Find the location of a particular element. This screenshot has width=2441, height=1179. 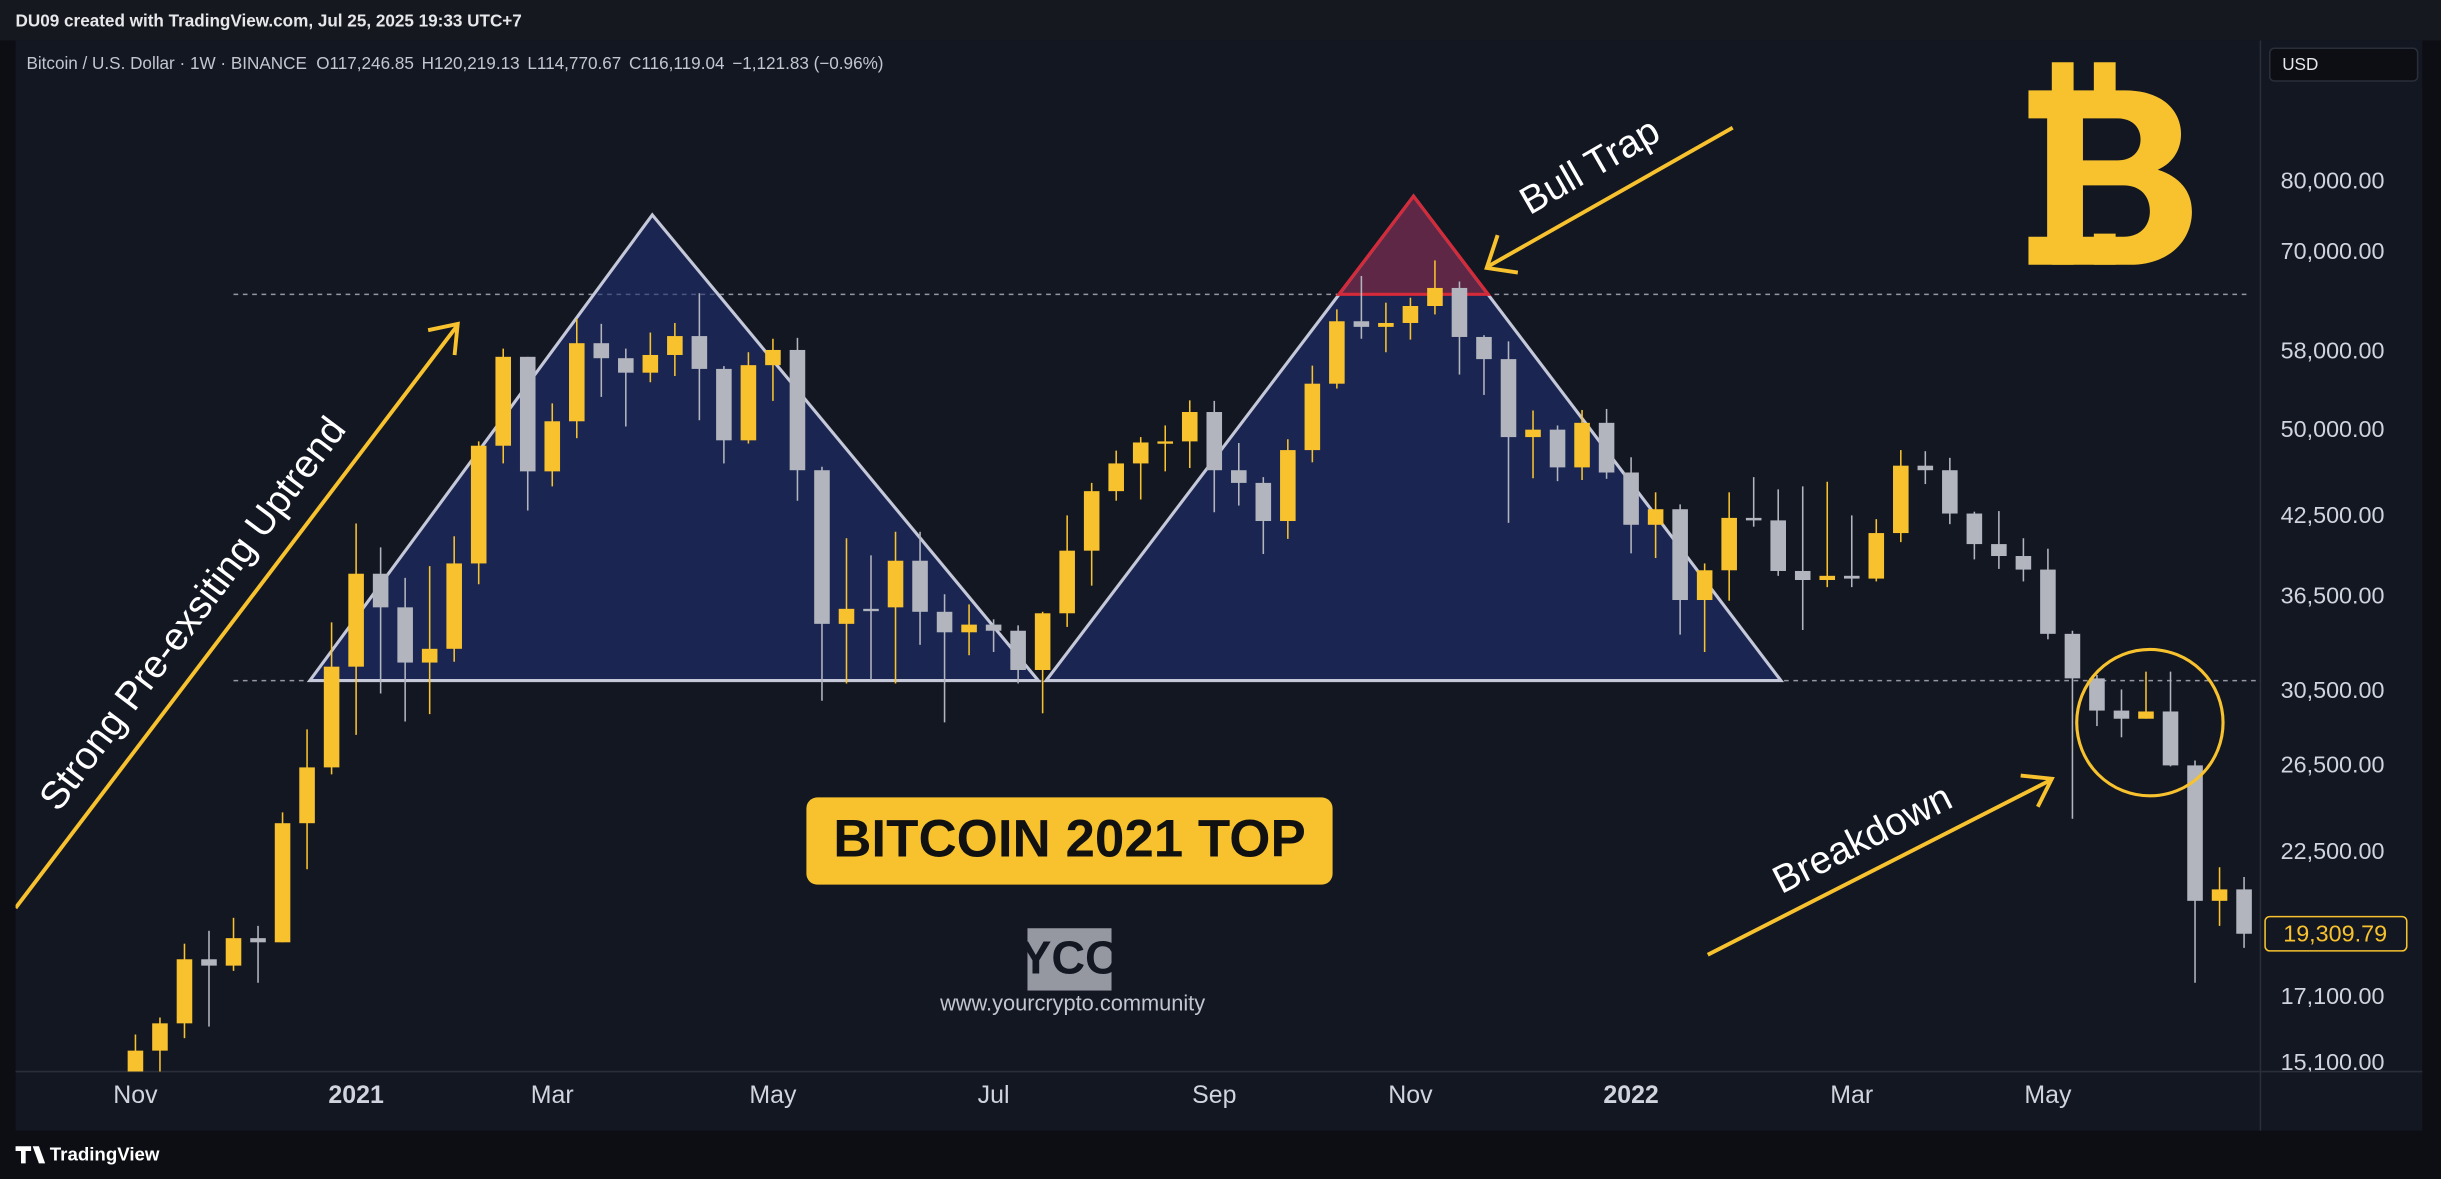

uptrend-arrowhead is located at coordinates (443, 338).